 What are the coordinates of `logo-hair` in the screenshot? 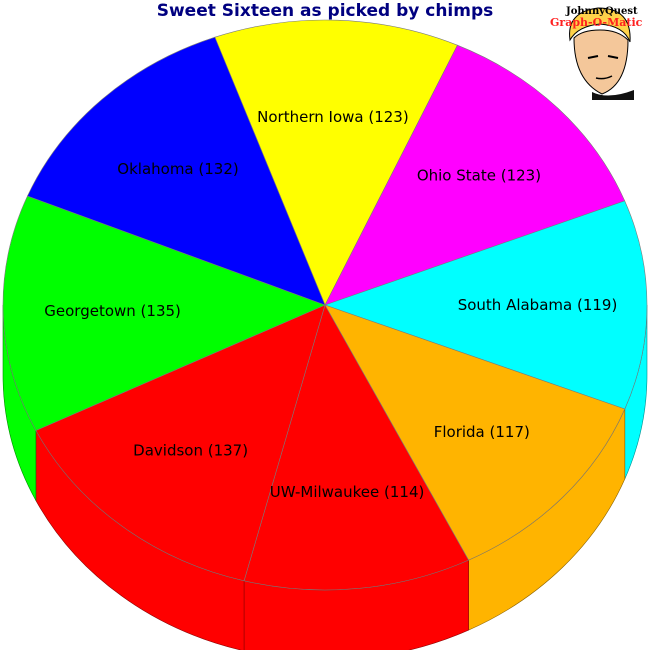 It's located at (600, 25).